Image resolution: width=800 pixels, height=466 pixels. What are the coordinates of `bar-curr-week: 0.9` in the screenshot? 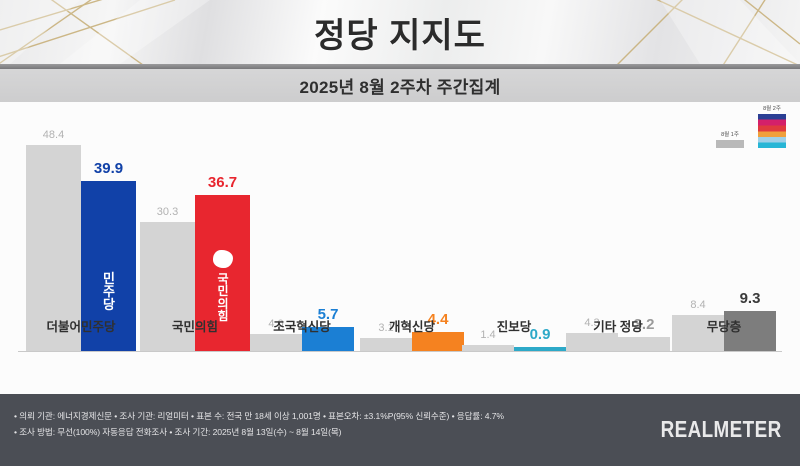 It's located at (540, 339).